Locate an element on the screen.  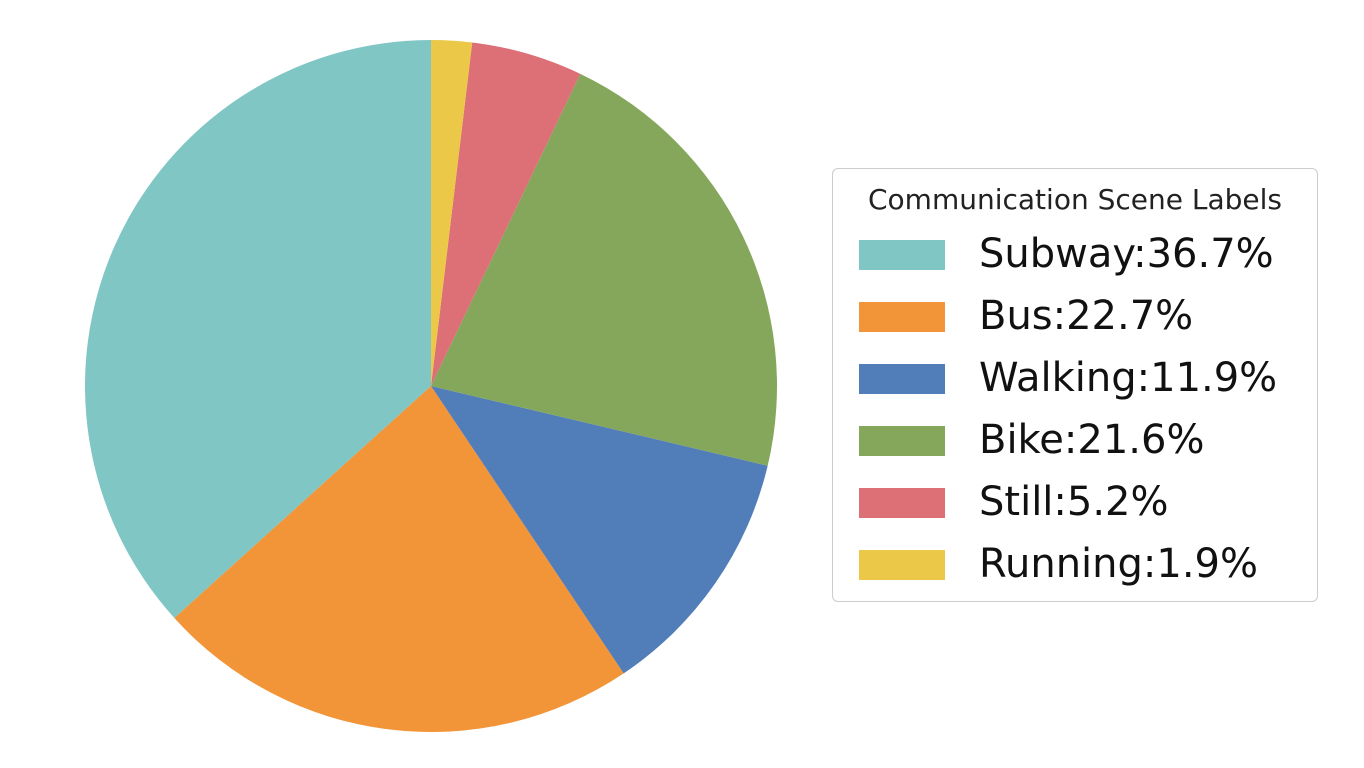
legend-swatch-bus is located at coordinates (902, 317).